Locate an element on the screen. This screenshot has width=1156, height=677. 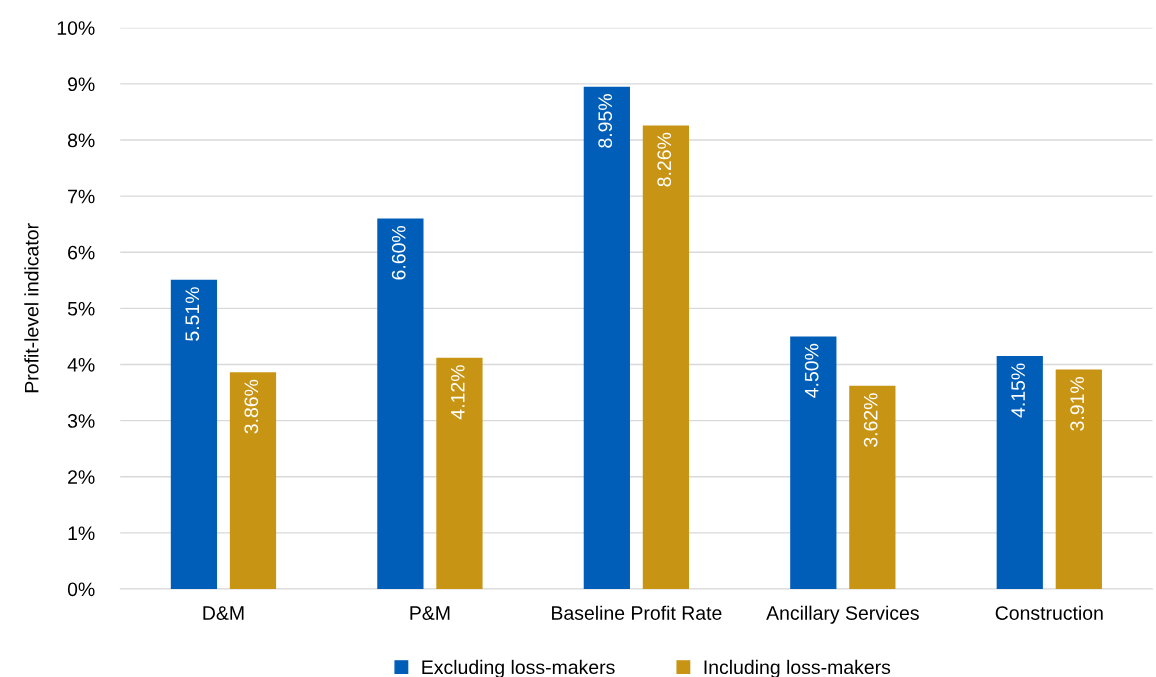
y-tick-label: 1% is located at coordinates (81, 533).